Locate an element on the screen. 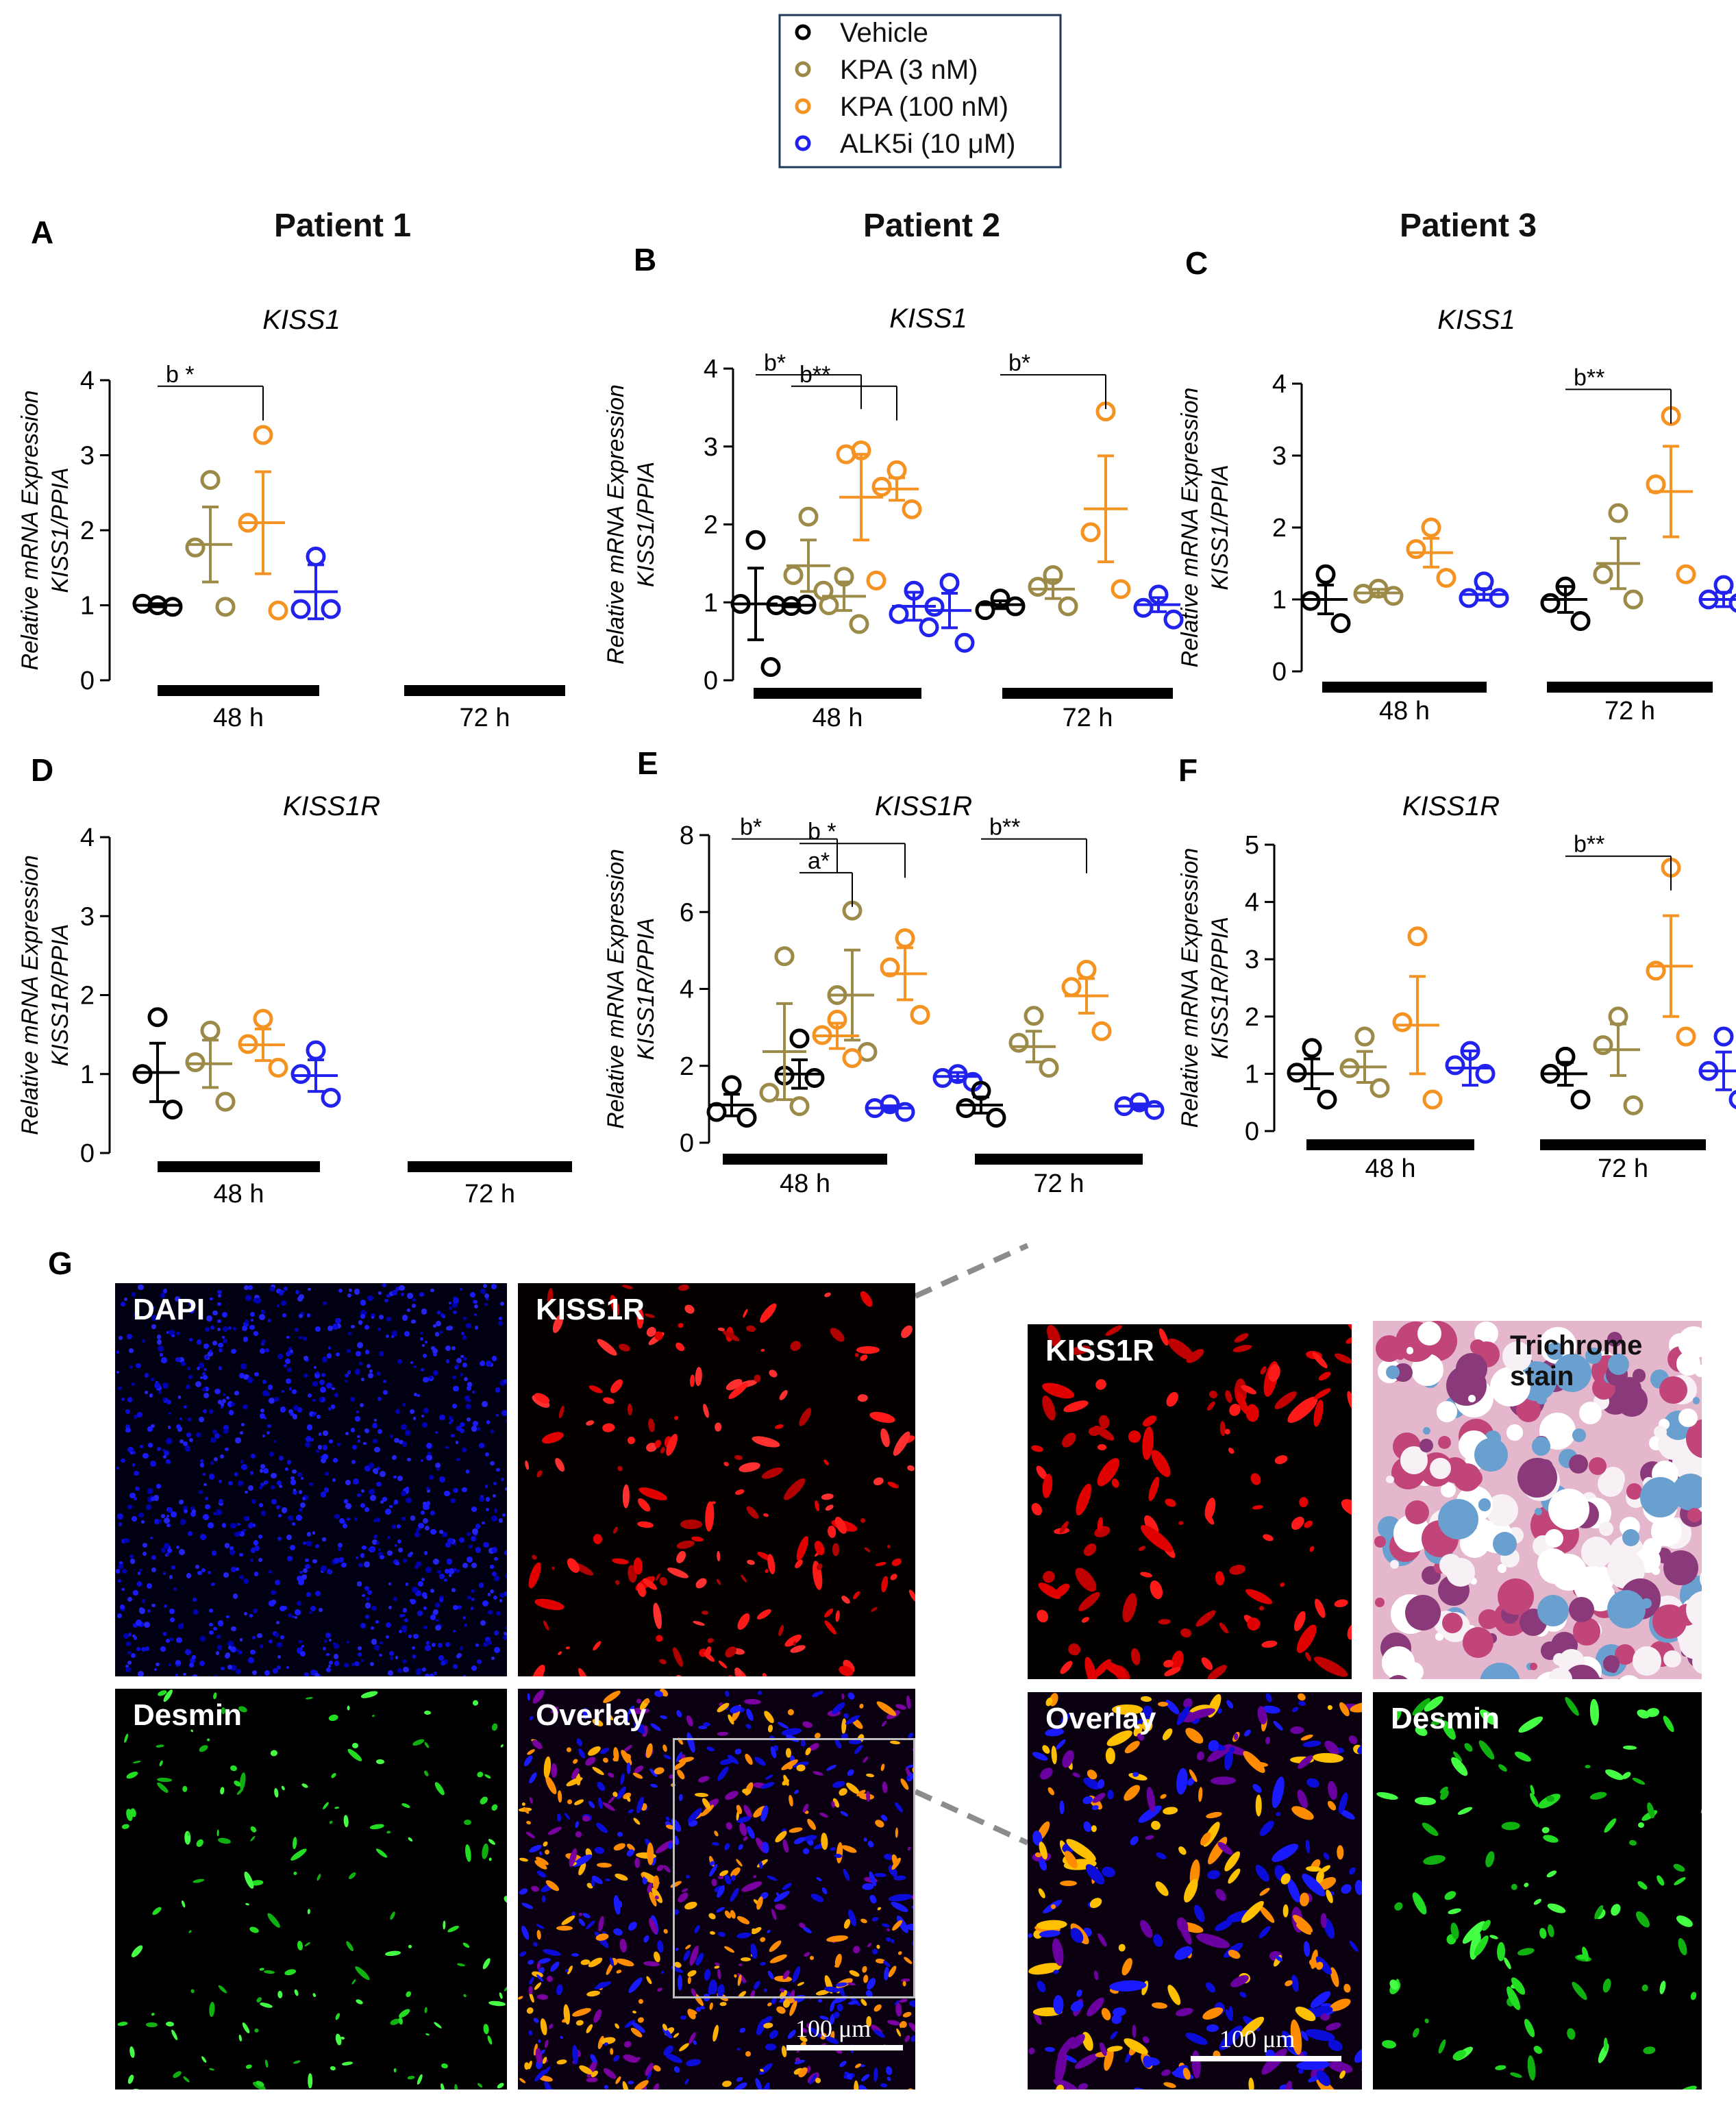 The height and width of the screenshot is (2108, 1736). y-tick-label-C-2: 2 is located at coordinates (1279, 529).